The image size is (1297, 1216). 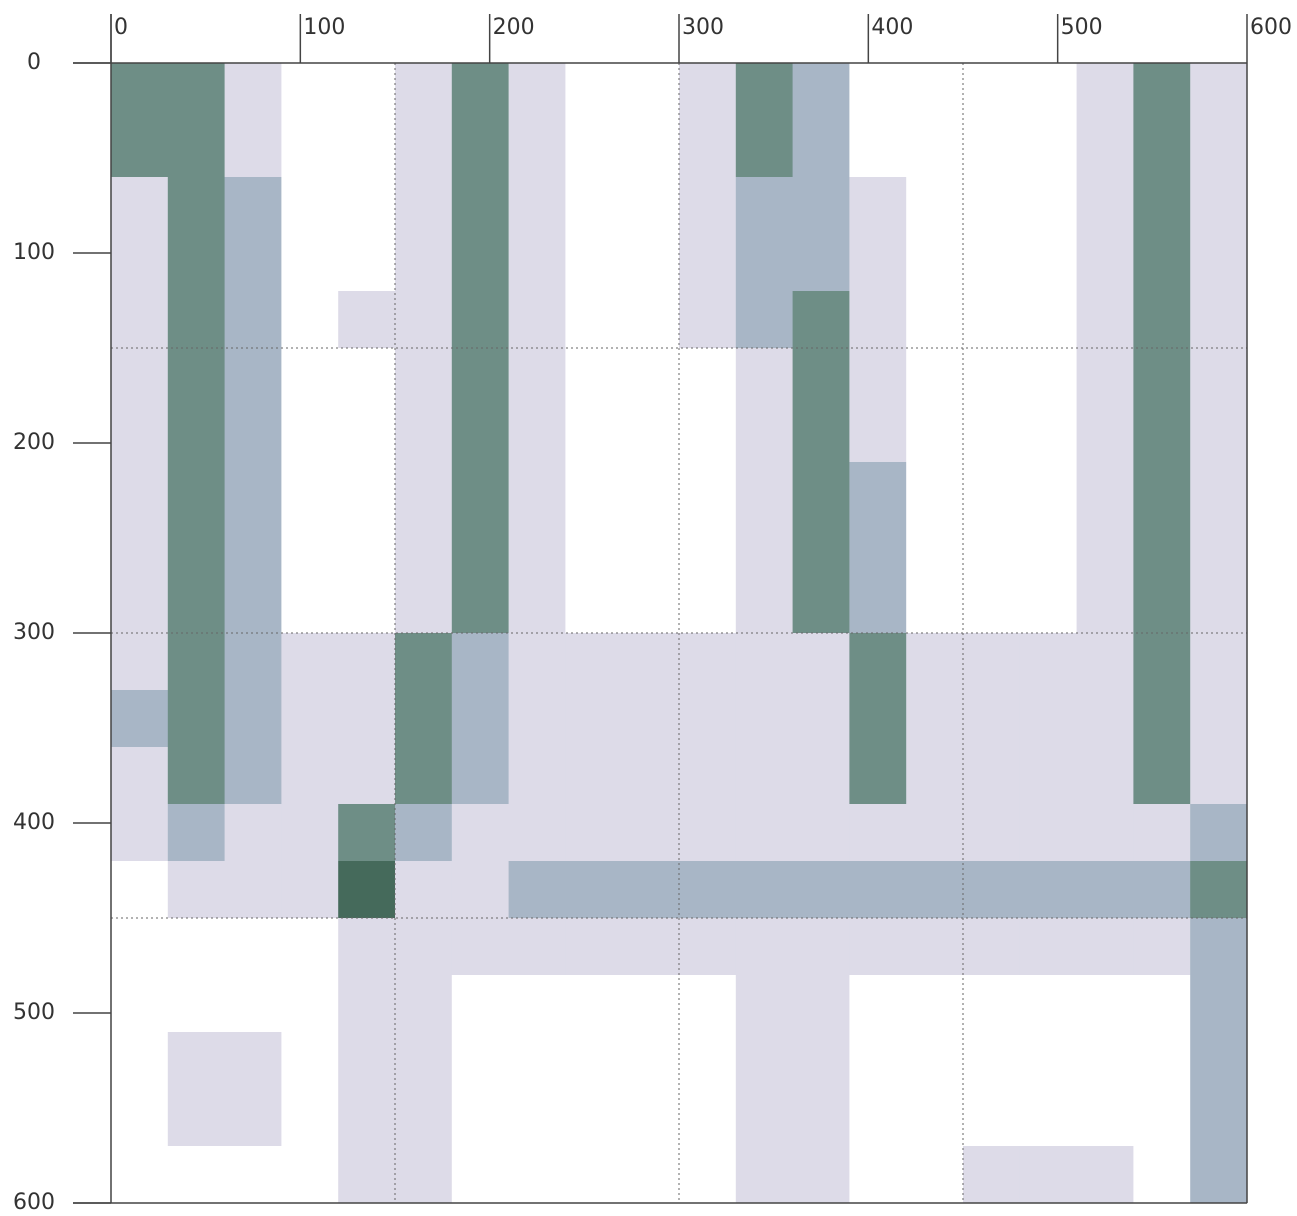 I want to click on y-tick-label: 200, so click(x=34, y=442).